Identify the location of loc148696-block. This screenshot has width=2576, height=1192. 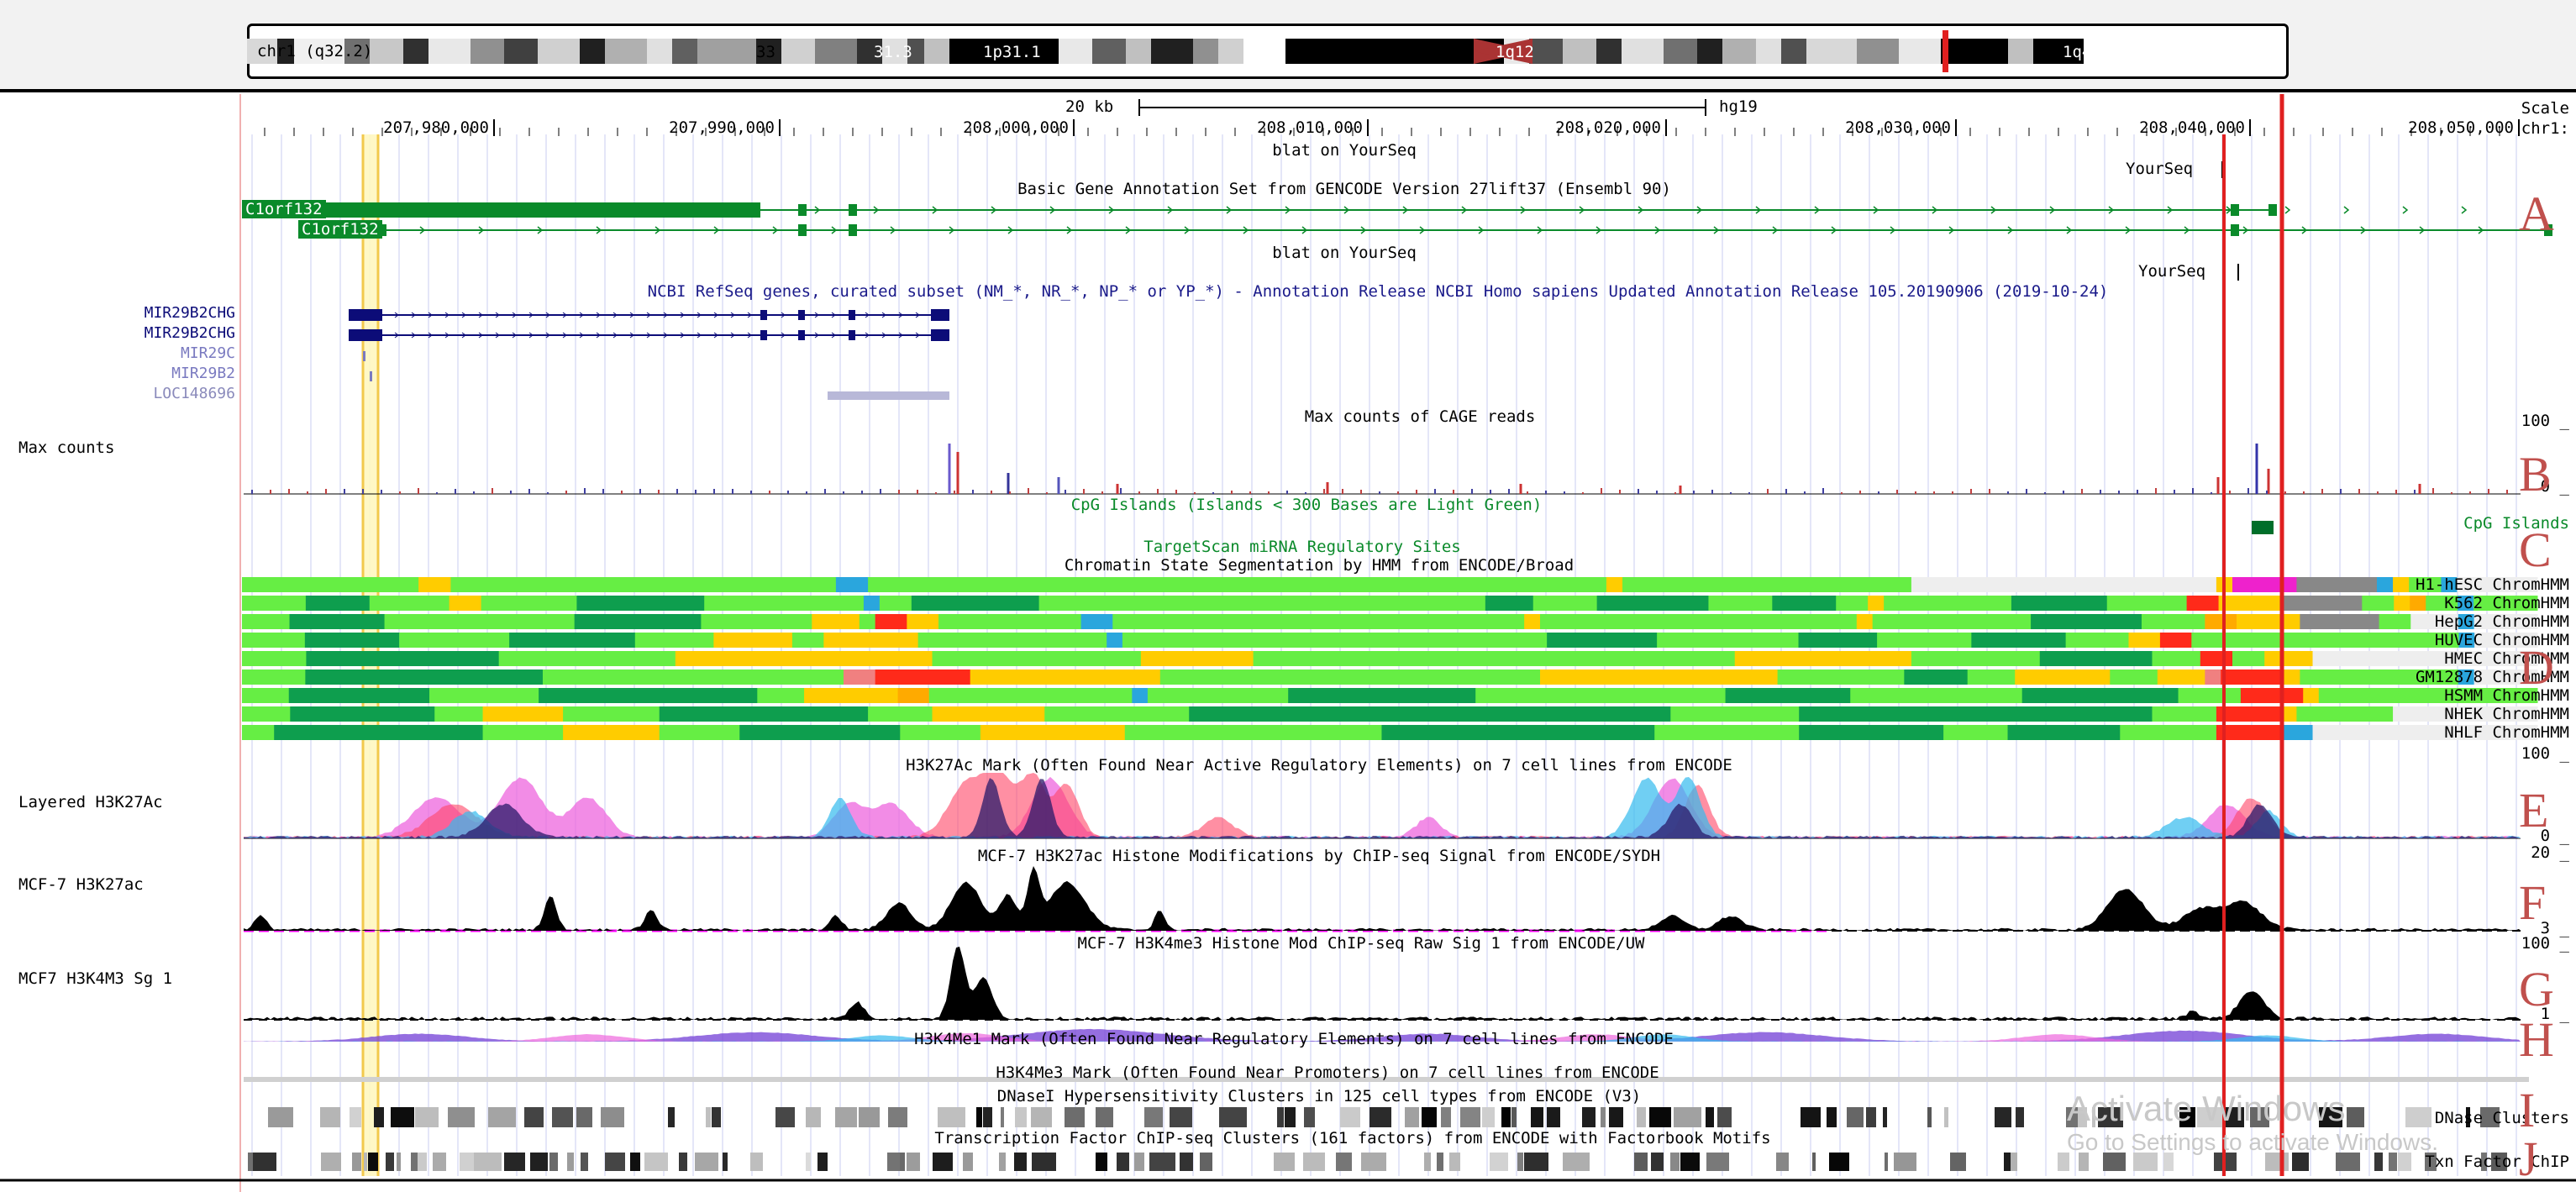
(888, 396).